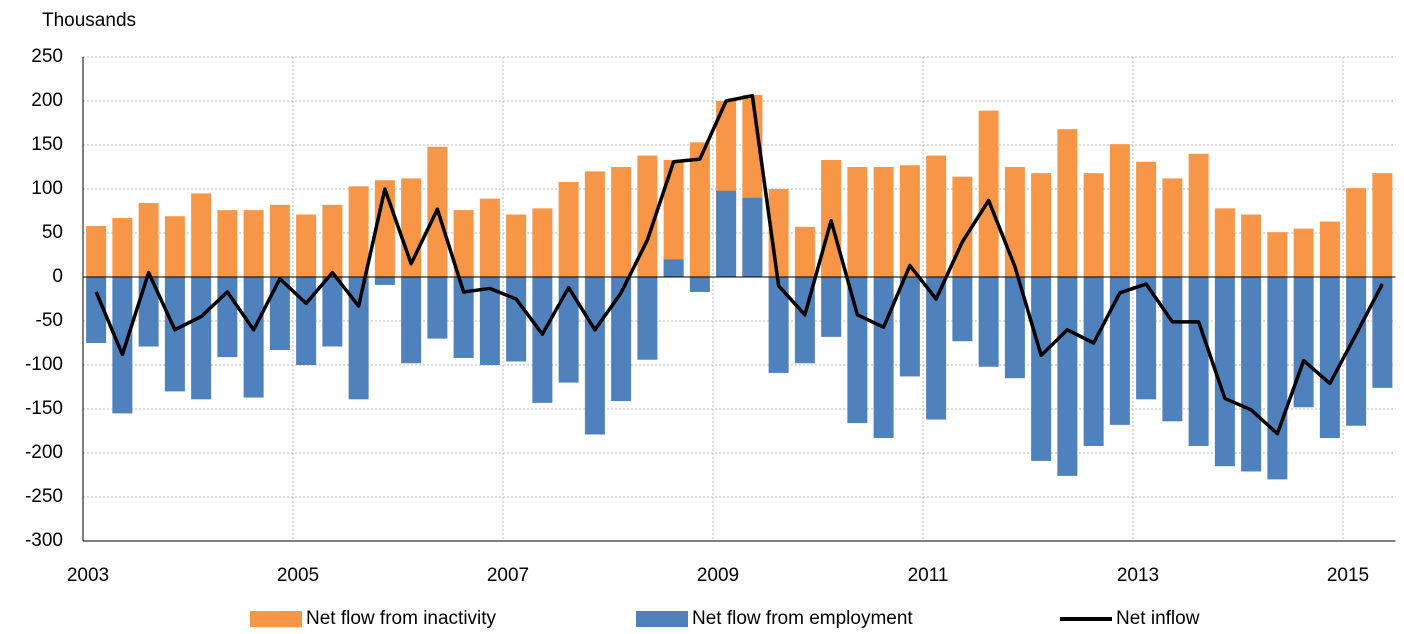 This screenshot has height=634, width=1404. I want to click on x-tick-label: 2013, so click(1138, 575).